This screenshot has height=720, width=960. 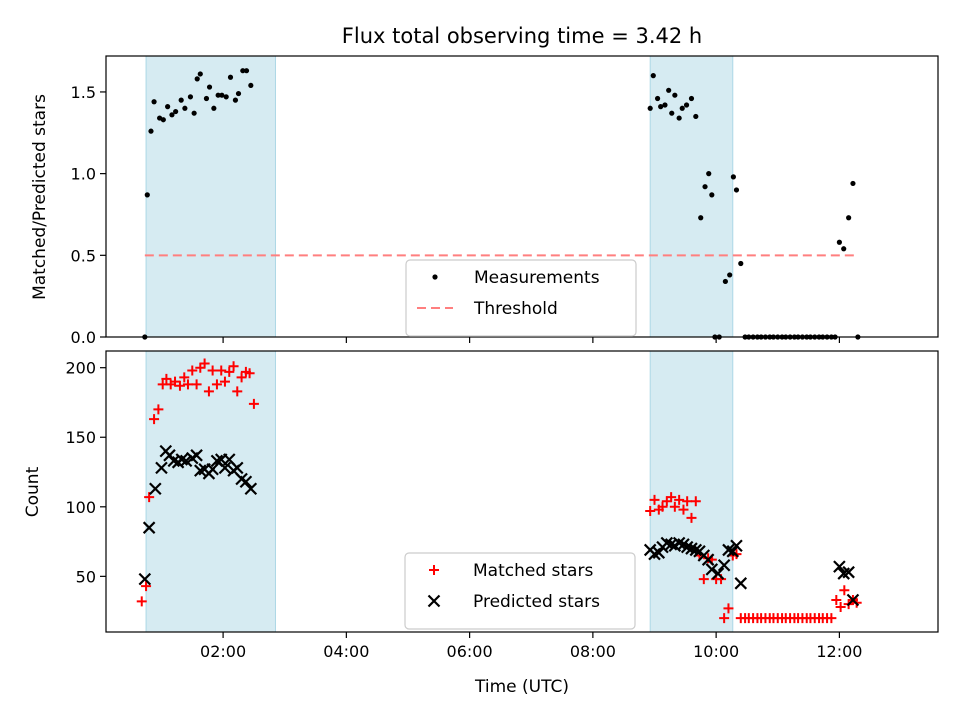 I want to click on legend-entry-label: Threshold, so click(x=515, y=309).